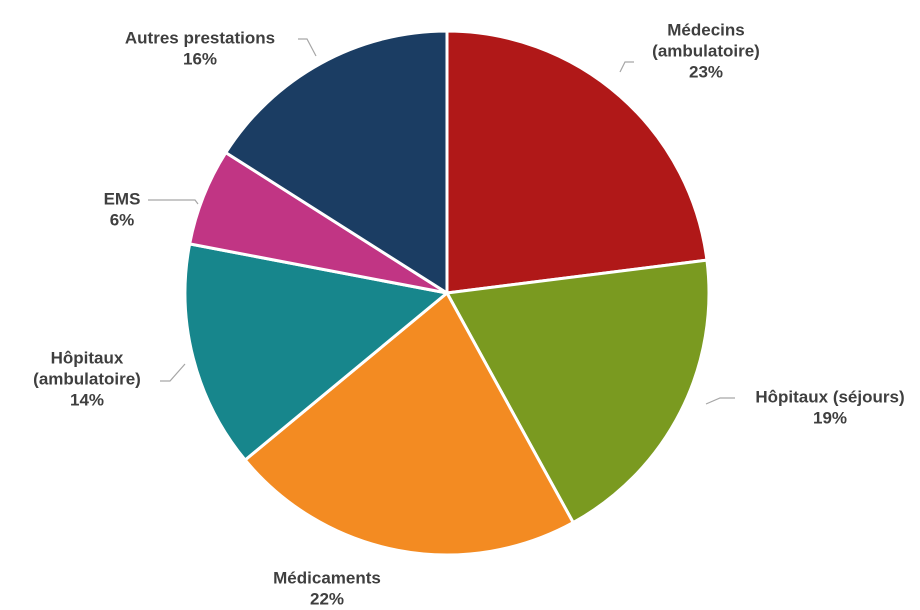 This screenshot has width=920, height=610. Describe the element at coordinates (706, 71) in the screenshot. I see `slice-value-label: 23%` at that location.